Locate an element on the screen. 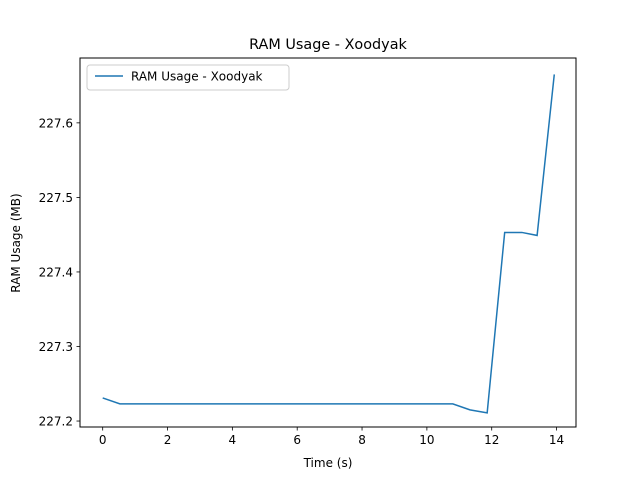 This screenshot has width=640, height=480. legend-label: RAM Usage - Xoodyak is located at coordinates (197, 77).